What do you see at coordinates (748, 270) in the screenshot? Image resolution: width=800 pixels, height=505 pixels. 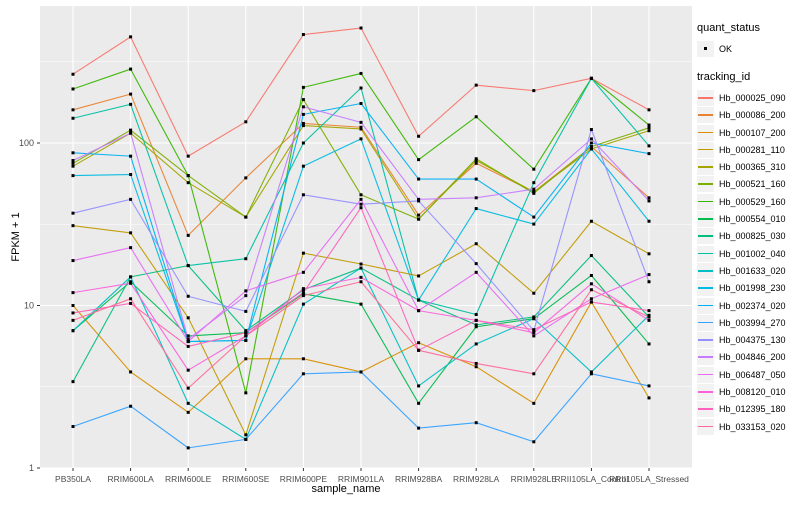 I see `legend-item-Hb_001633_020: Hb_001633_020` at bounding box center [748, 270].